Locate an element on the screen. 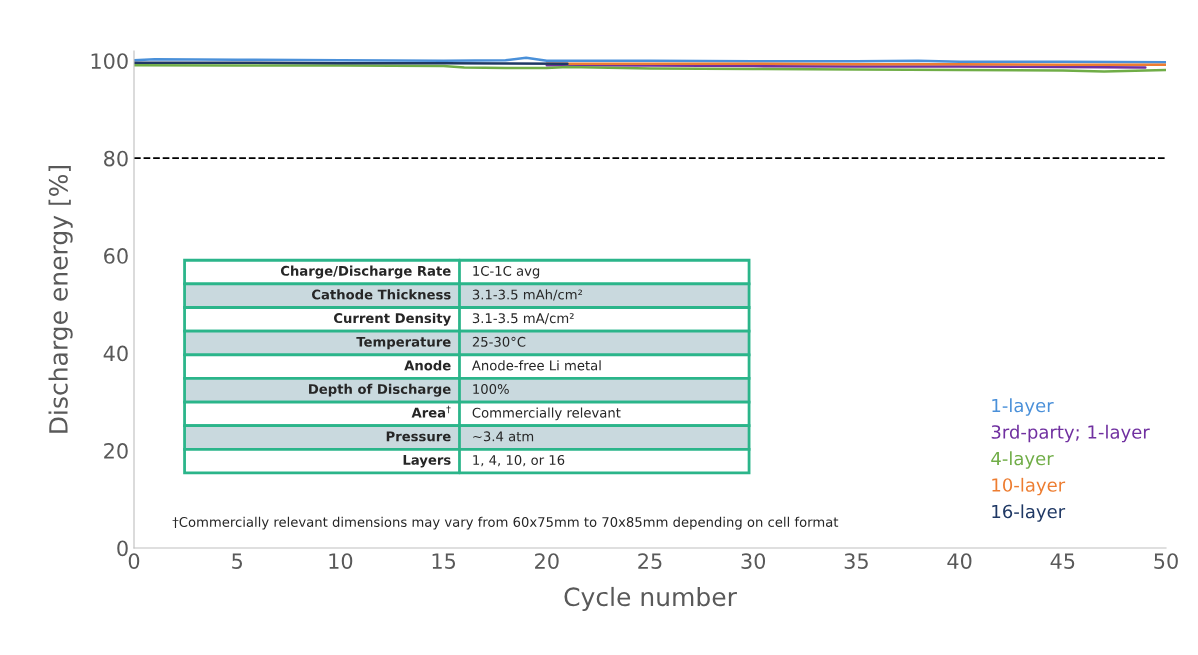 The image size is (1198, 655). annotation: 1, 4, 10, or 16 is located at coordinates (519, 460).